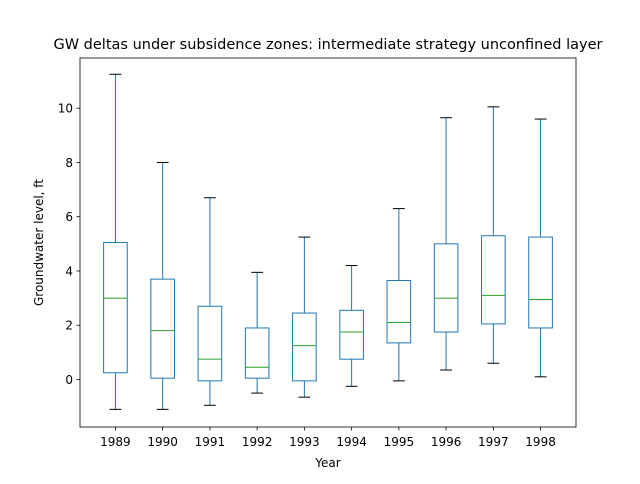 The width and height of the screenshot is (640, 484). I want to click on y-tick-label: 10, so click(65, 108).